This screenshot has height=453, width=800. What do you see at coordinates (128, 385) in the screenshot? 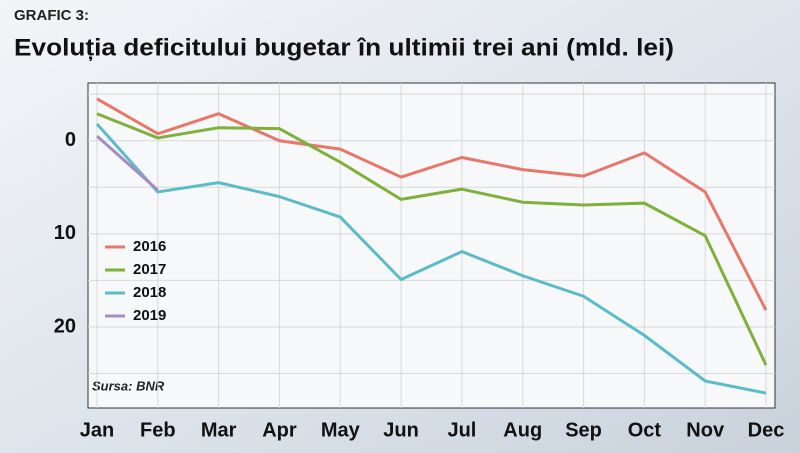
I see `source: Sursa: BNR` at bounding box center [128, 385].